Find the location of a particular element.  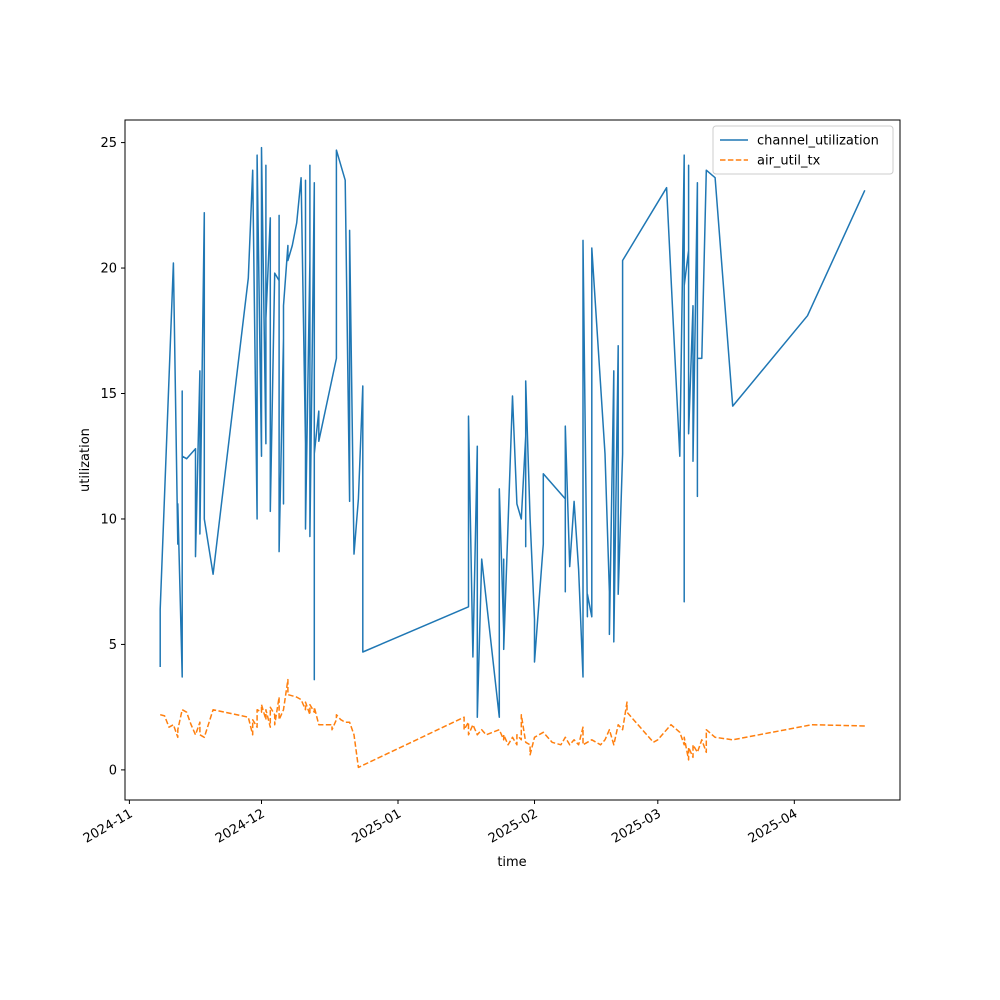

y-tick-label: 0 is located at coordinates (113, 770).